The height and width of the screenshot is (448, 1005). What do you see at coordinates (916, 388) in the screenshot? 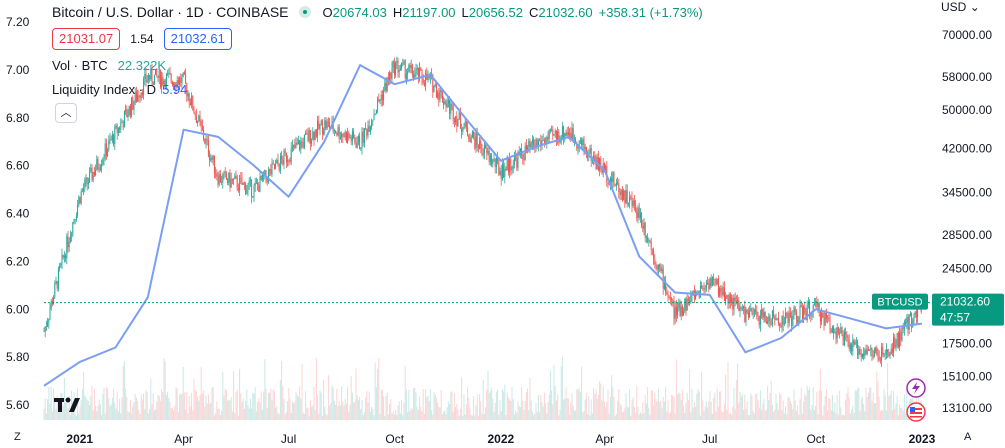
I see `lightning-icon` at bounding box center [916, 388].